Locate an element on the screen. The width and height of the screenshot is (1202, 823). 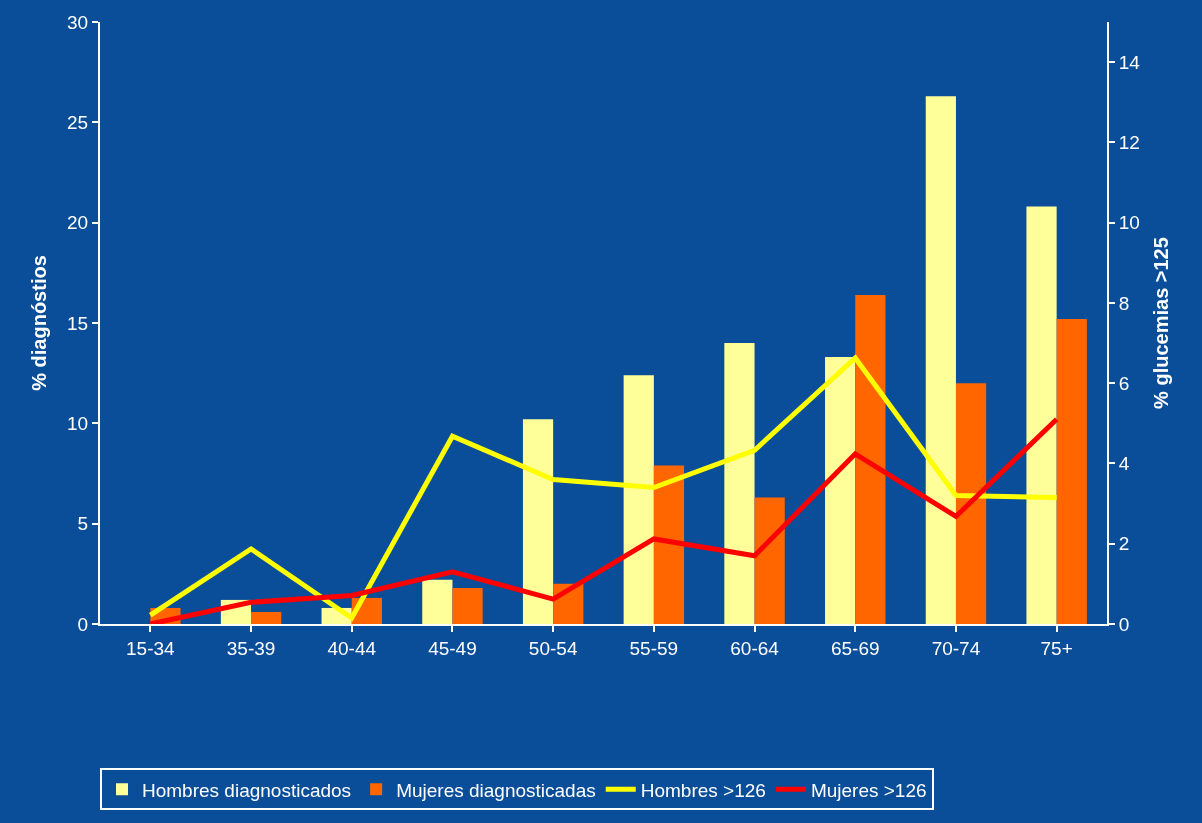
legend-label: Hombres >126 is located at coordinates (703, 790).